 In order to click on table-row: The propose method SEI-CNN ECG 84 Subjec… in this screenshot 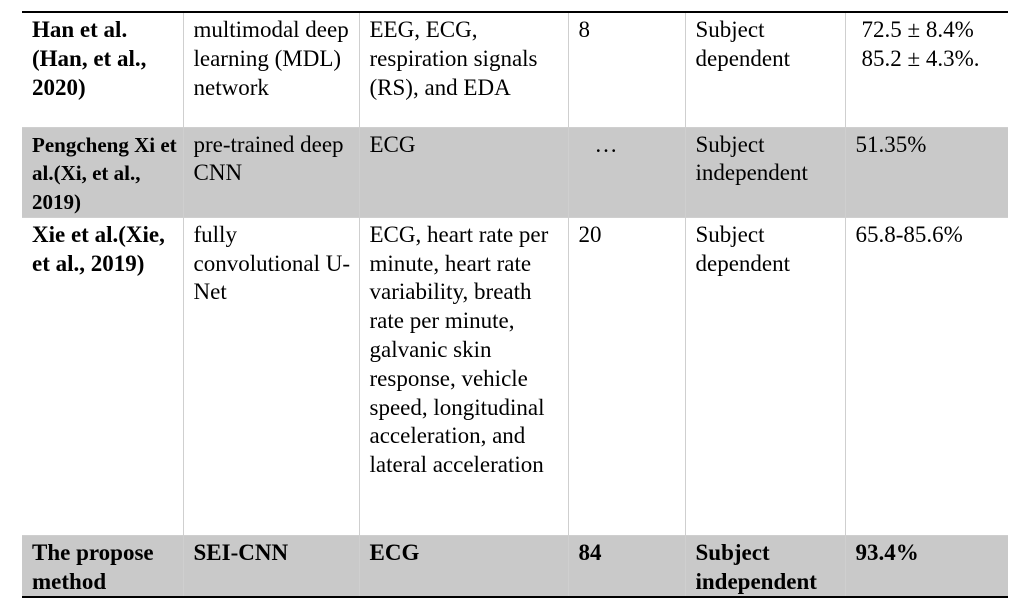, I will do `click(515, 567)`.